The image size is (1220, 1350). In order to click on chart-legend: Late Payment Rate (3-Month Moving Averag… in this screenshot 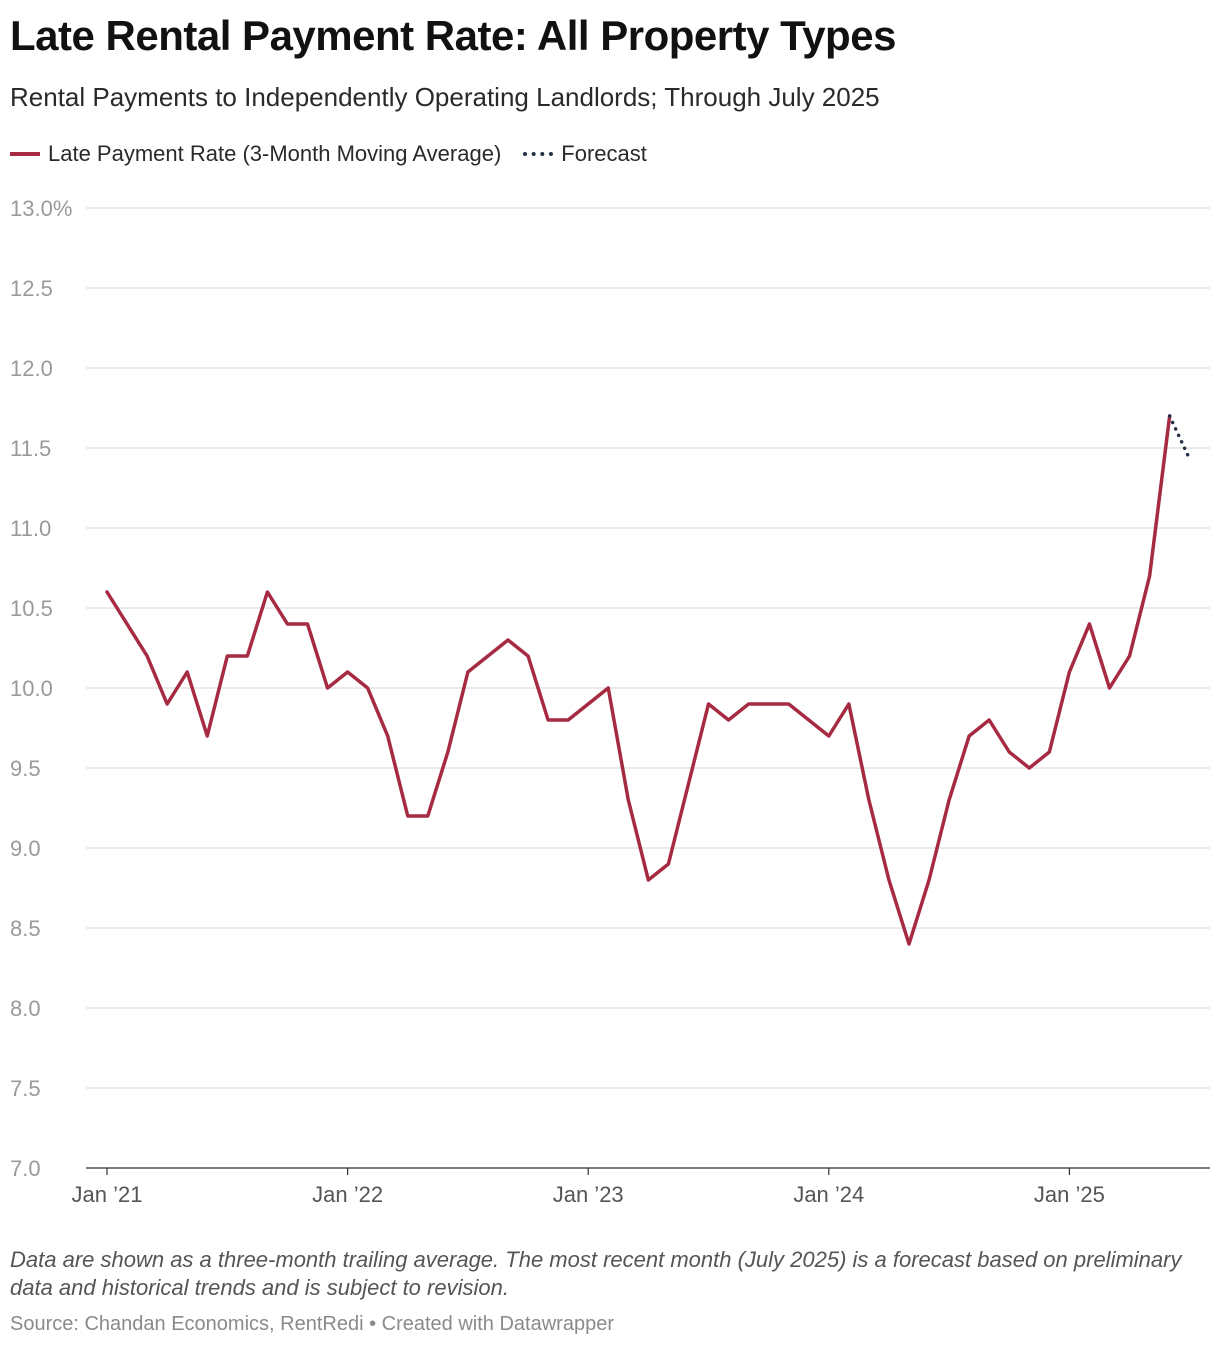, I will do `click(339, 154)`.